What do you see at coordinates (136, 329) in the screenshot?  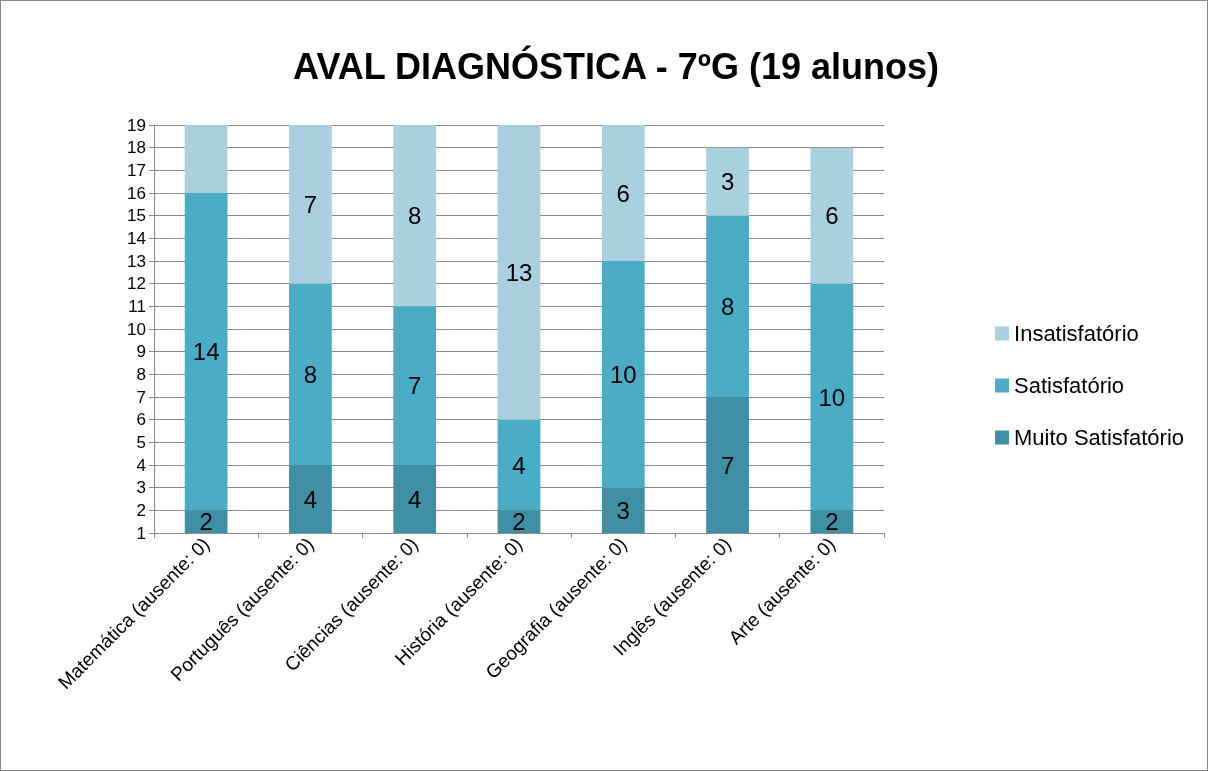 I see `y-tick-label: 10` at bounding box center [136, 329].